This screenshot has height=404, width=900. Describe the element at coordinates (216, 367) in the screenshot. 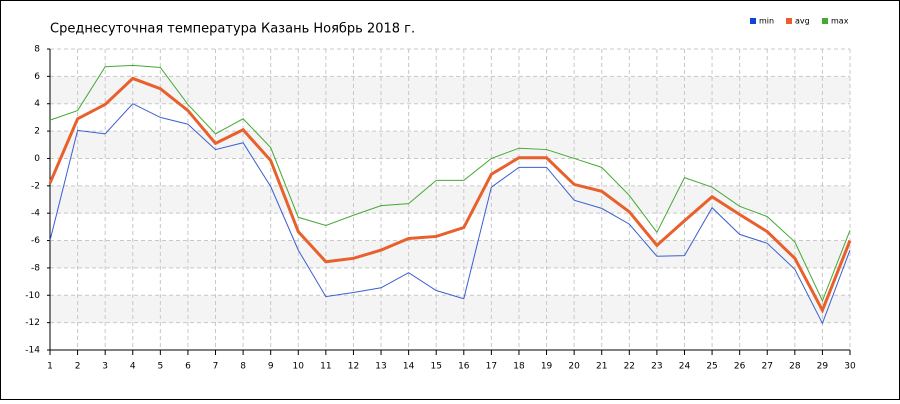

I see `x-tick-label: 7` at that location.